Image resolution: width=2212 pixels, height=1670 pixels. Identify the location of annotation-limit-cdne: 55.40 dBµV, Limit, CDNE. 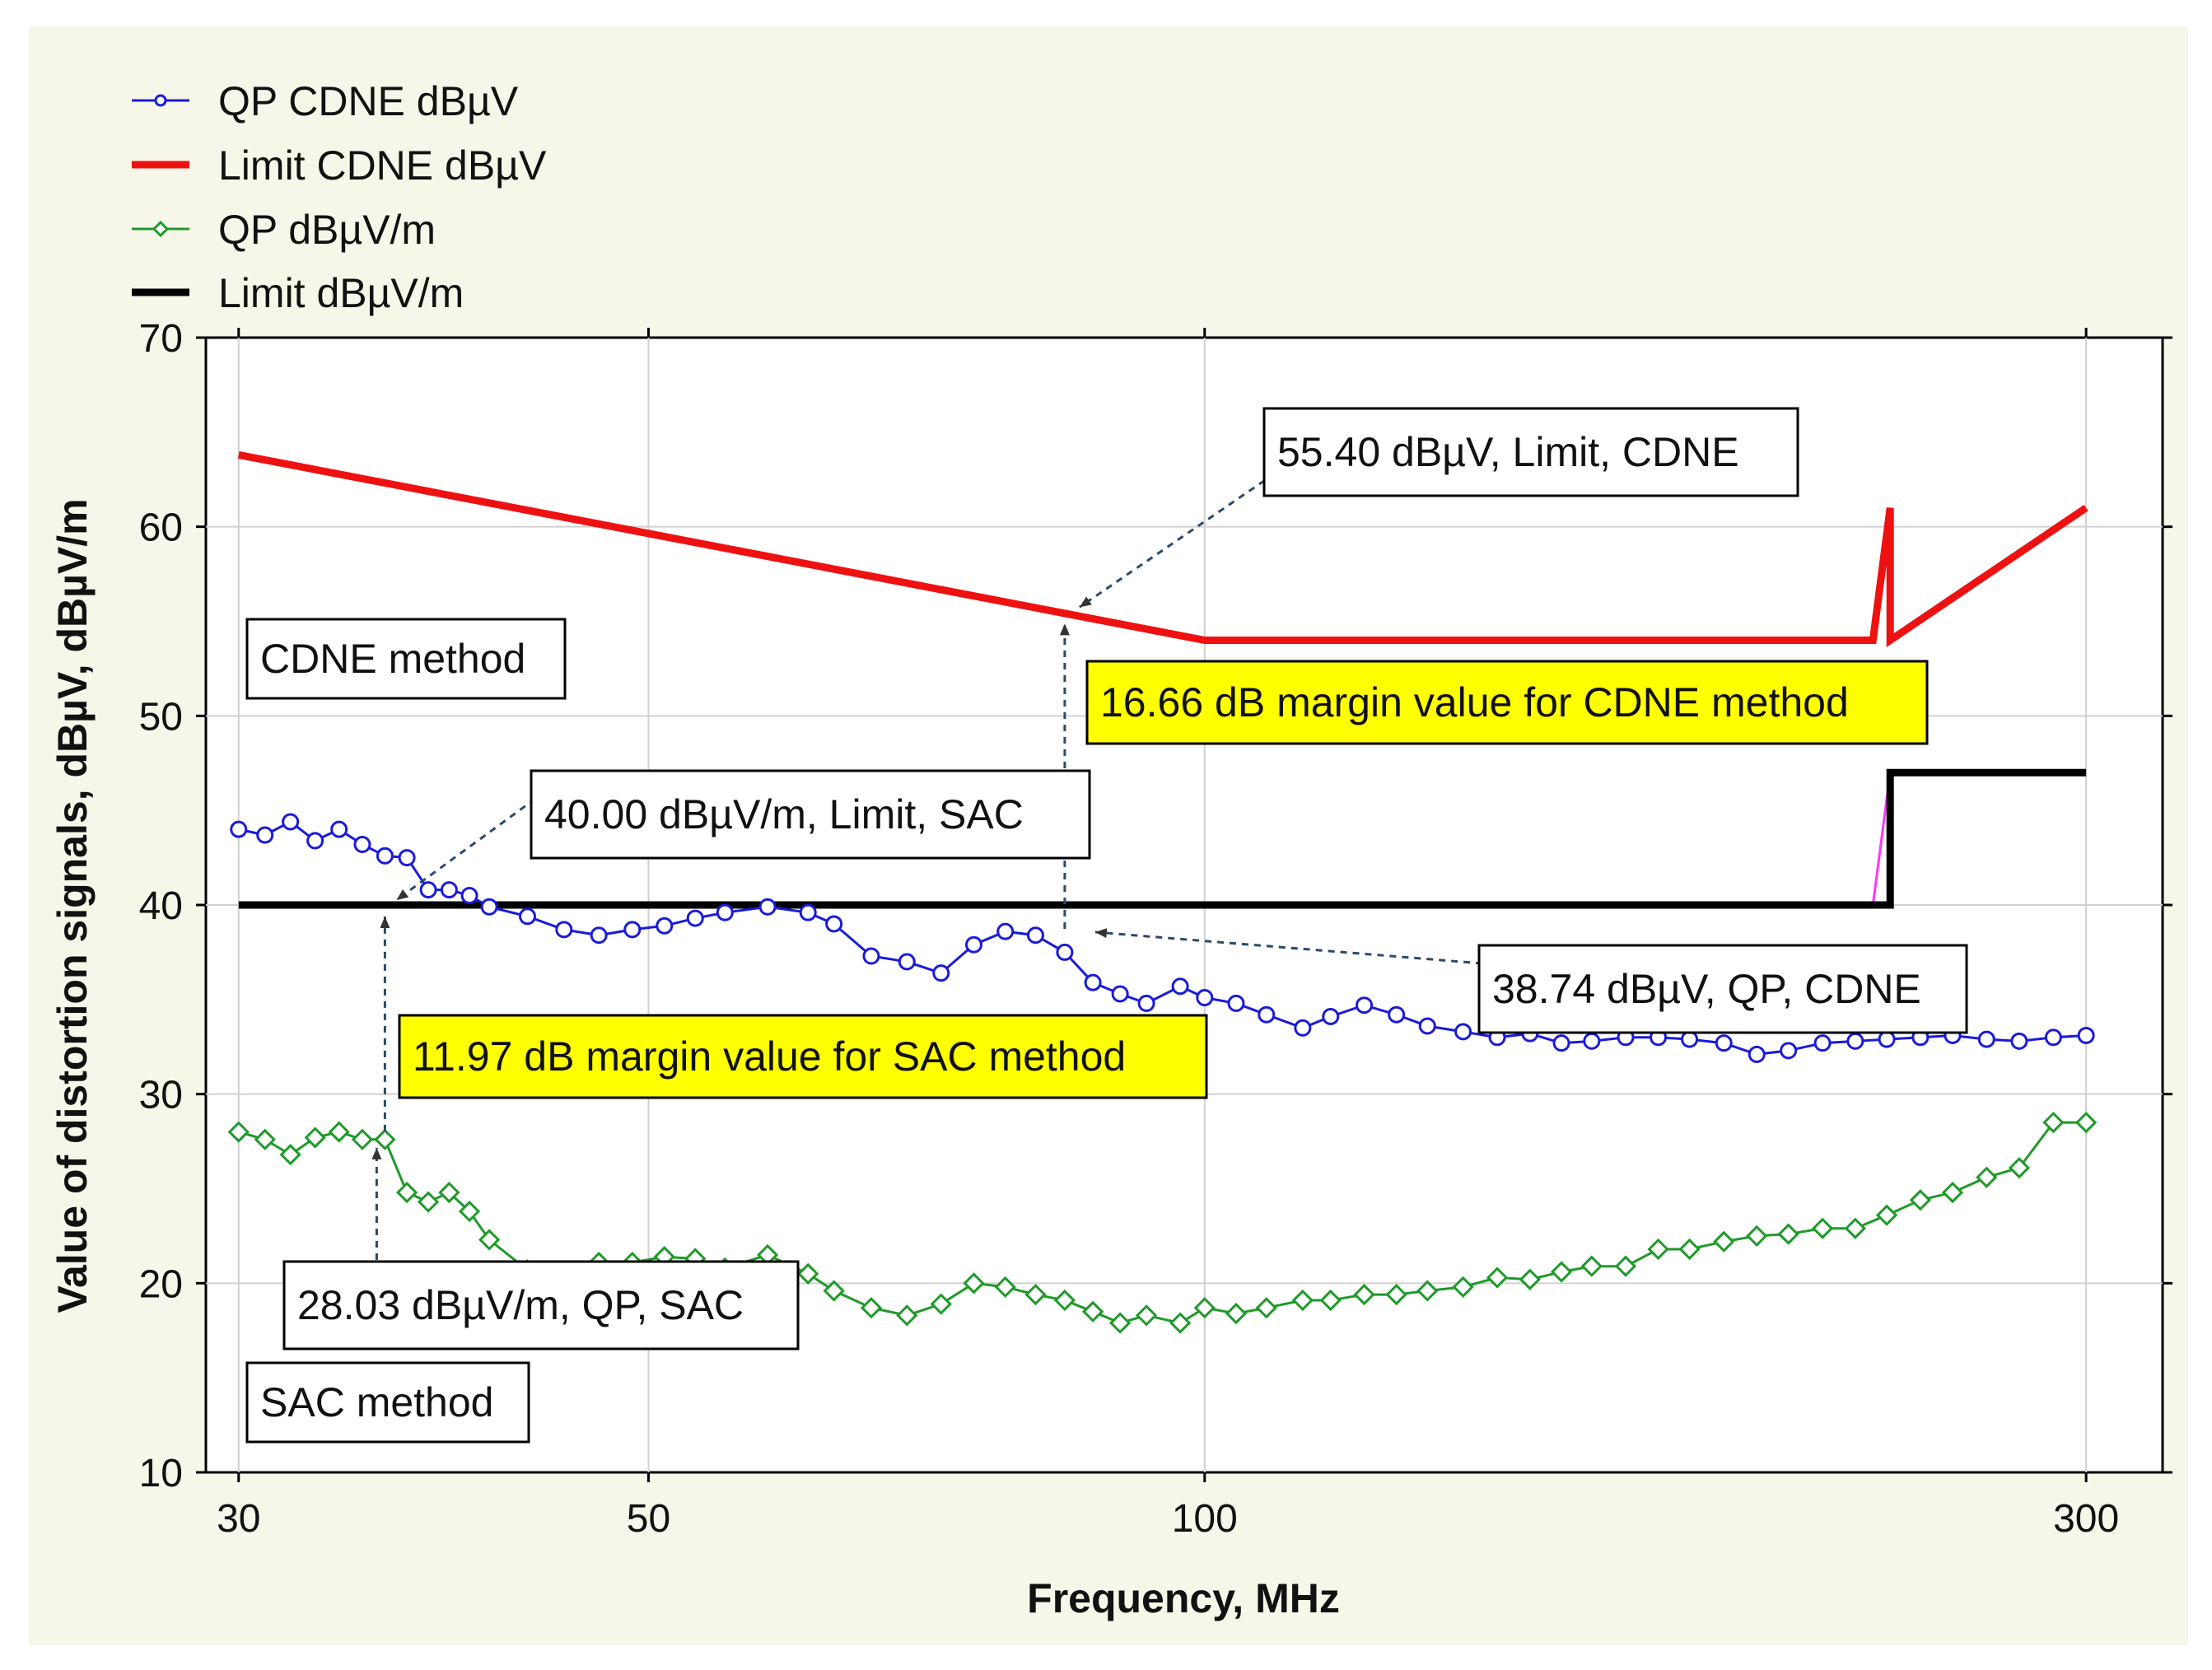
(1530, 452).